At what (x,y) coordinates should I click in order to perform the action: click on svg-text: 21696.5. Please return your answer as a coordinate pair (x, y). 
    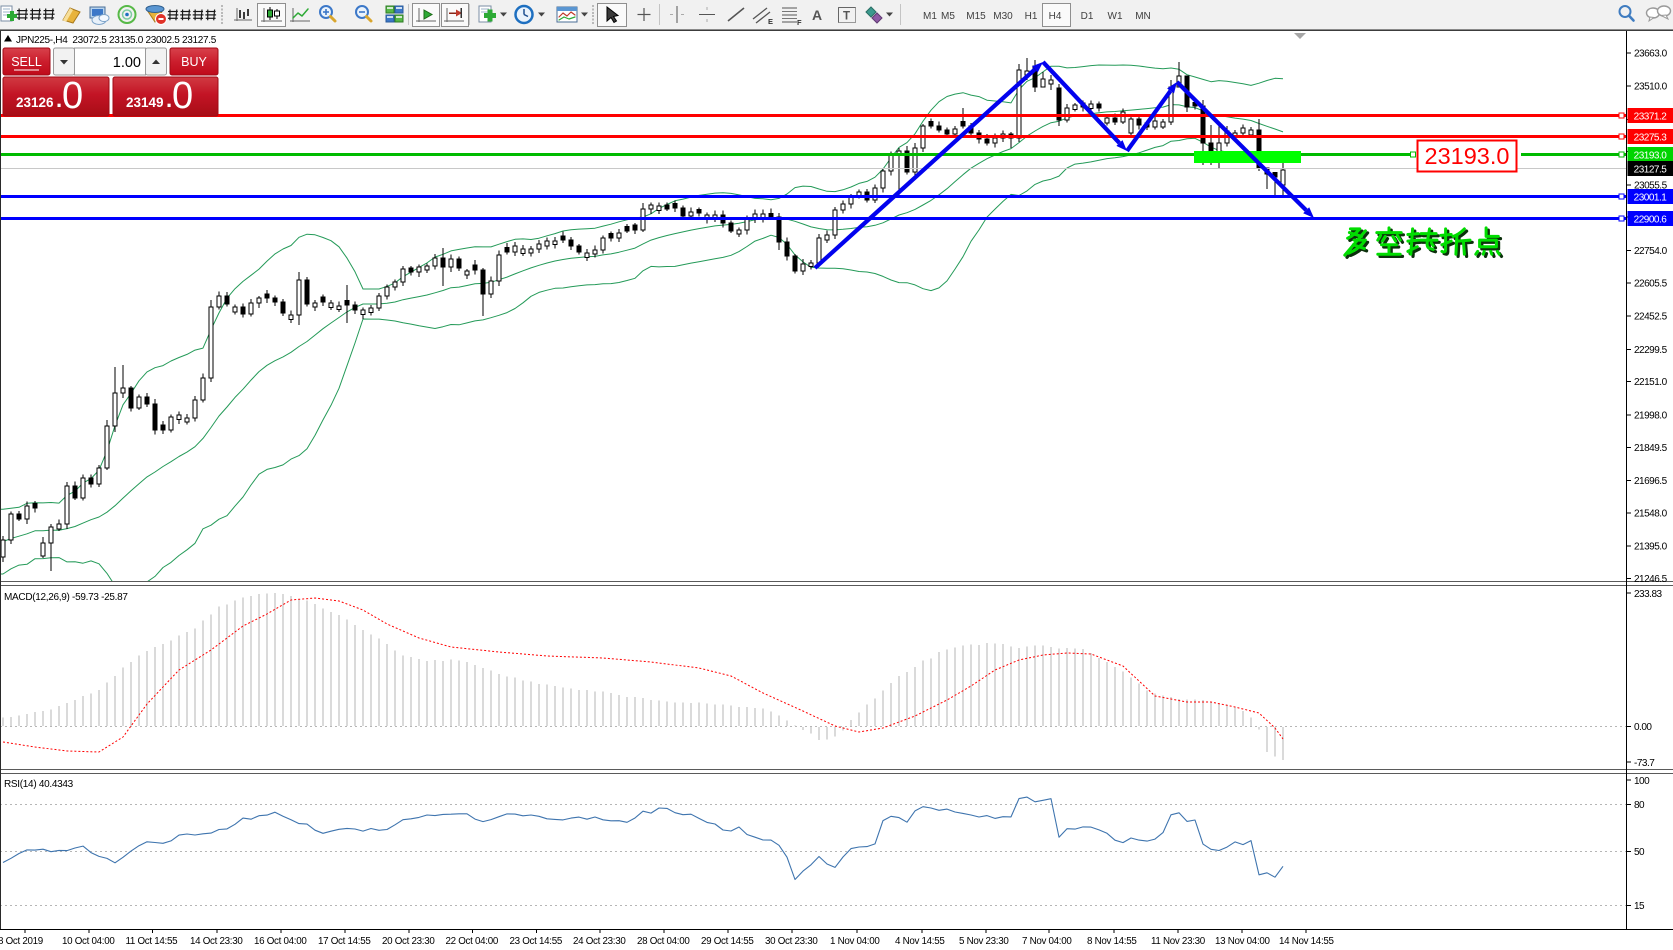
    Looking at the image, I should click on (1651, 481).